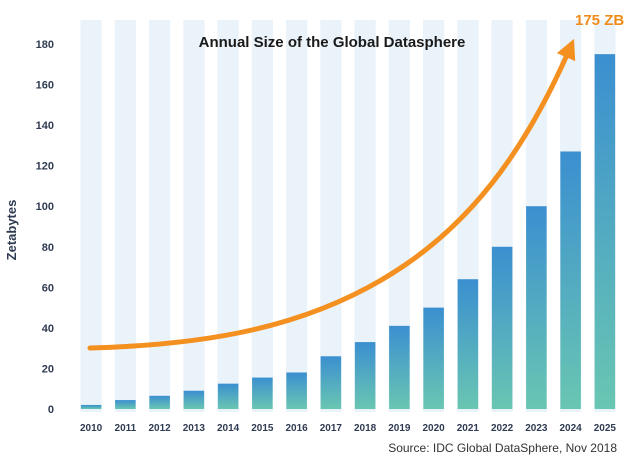 This screenshot has width=630, height=466. What do you see at coordinates (399, 367) in the screenshot?
I see `bar-2019` at bounding box center [399, 367].